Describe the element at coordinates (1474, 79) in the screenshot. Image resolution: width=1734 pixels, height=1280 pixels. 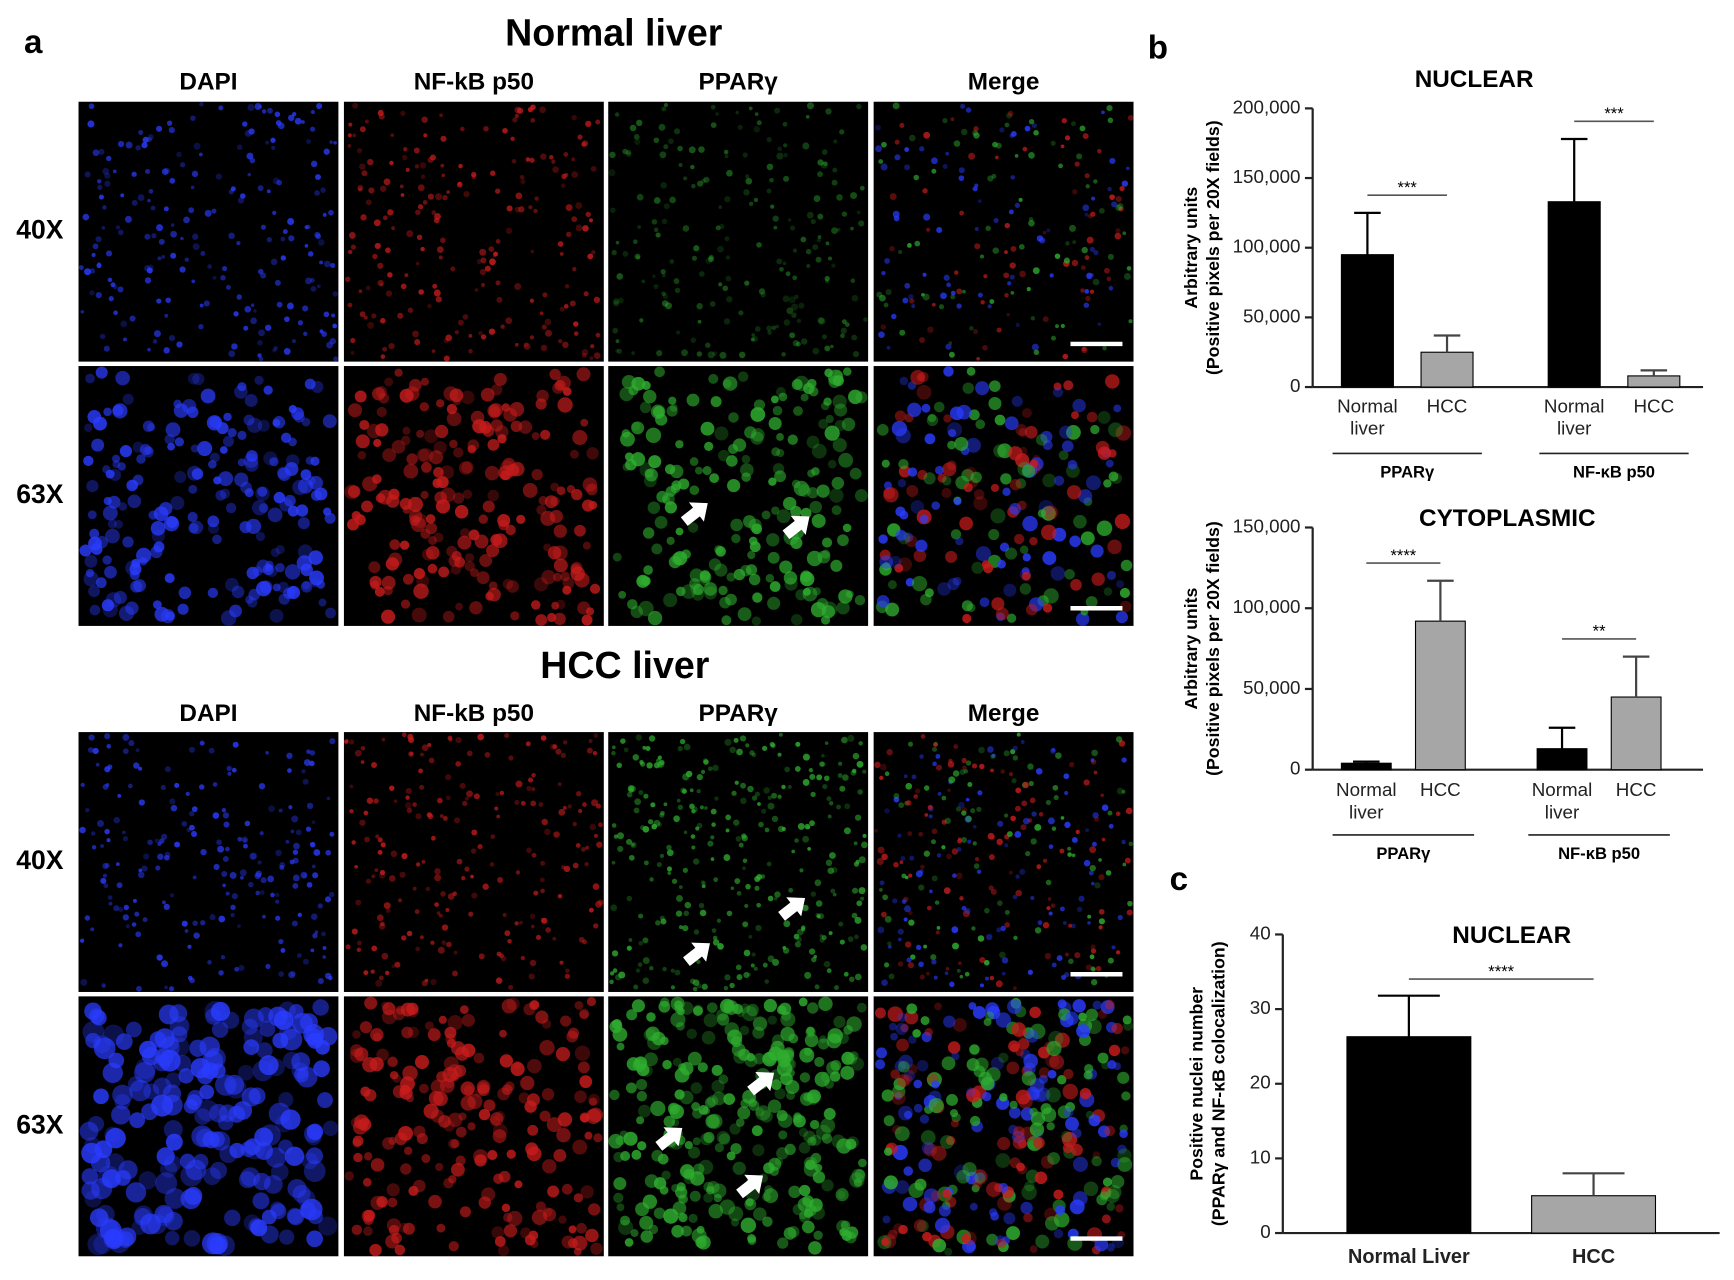
I see `chart-title: NUCLEAR` at that location.